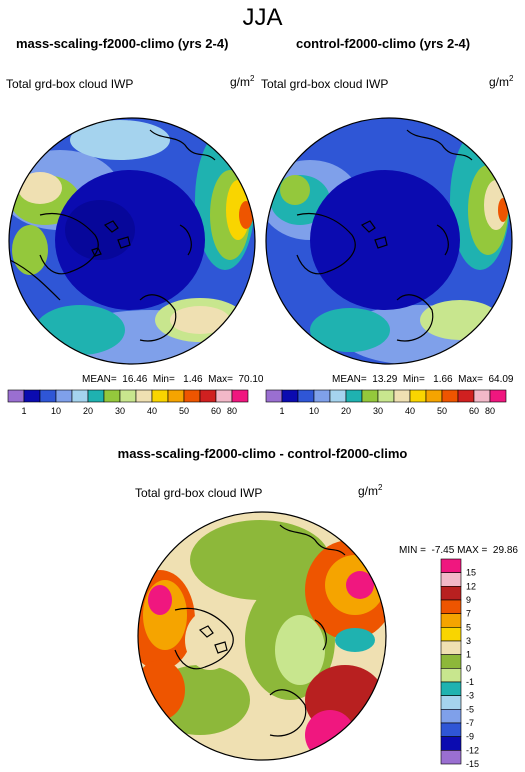 The width and height of the screenshot is (525, 772). I want to click on panel2-units: g/m2, so click(501, 81).